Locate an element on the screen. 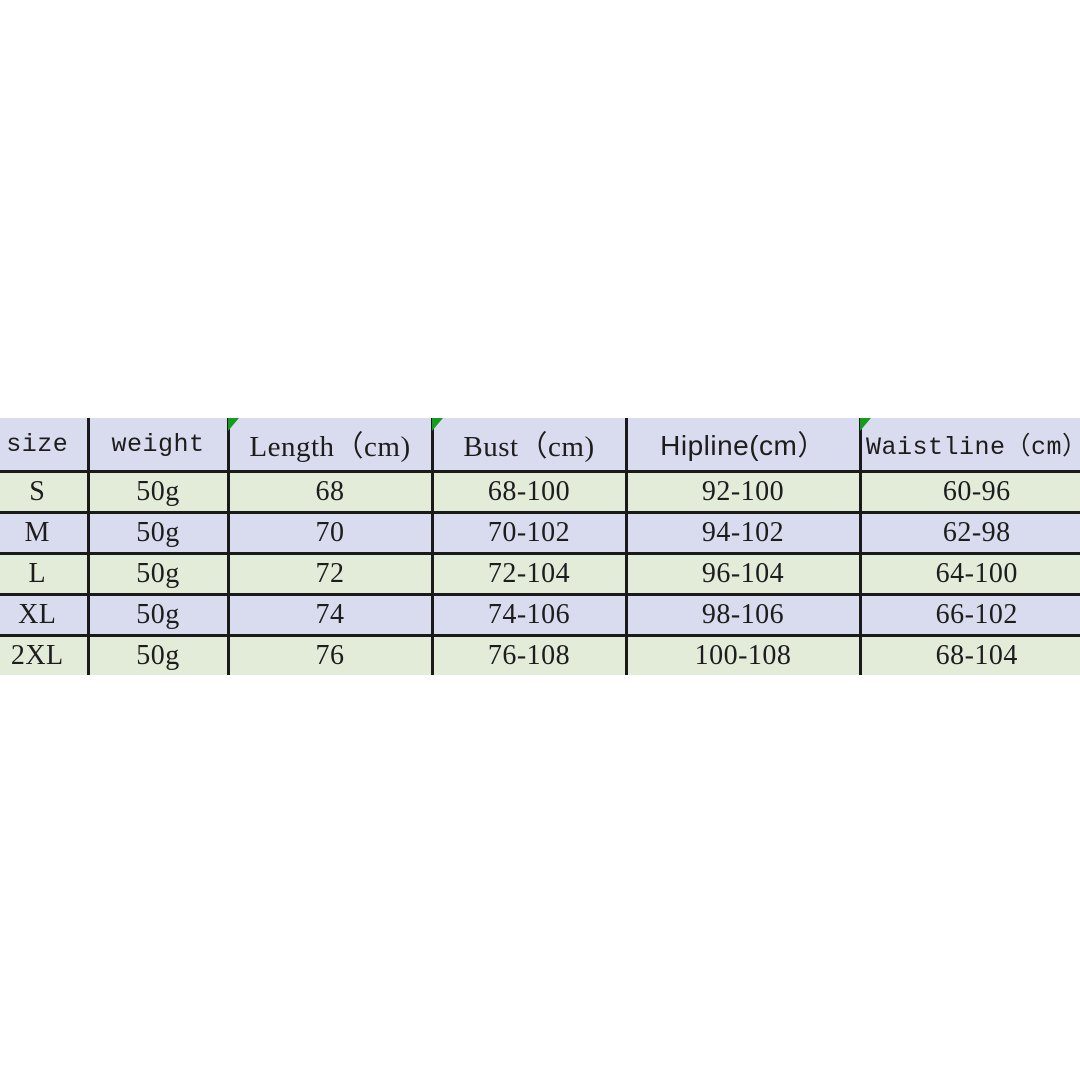  cell-bust: 70-102 is located at coordinates (530, 533).